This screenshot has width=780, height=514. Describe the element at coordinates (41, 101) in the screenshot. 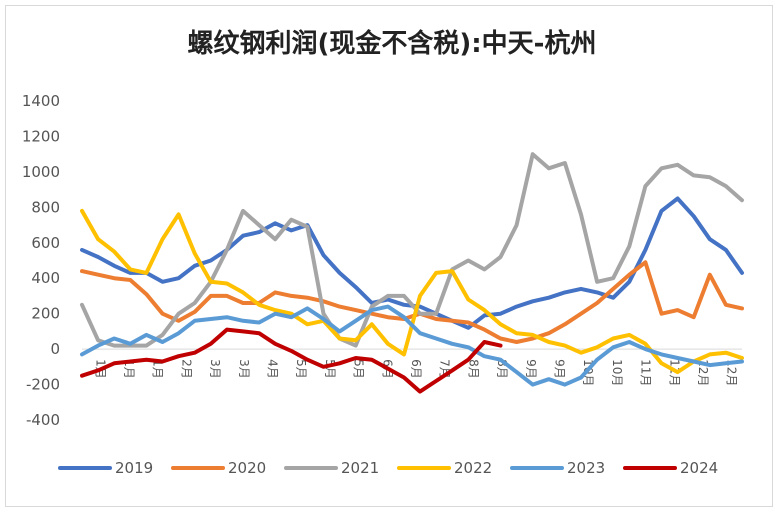

I see `y-tick-label: 1400` at that location.